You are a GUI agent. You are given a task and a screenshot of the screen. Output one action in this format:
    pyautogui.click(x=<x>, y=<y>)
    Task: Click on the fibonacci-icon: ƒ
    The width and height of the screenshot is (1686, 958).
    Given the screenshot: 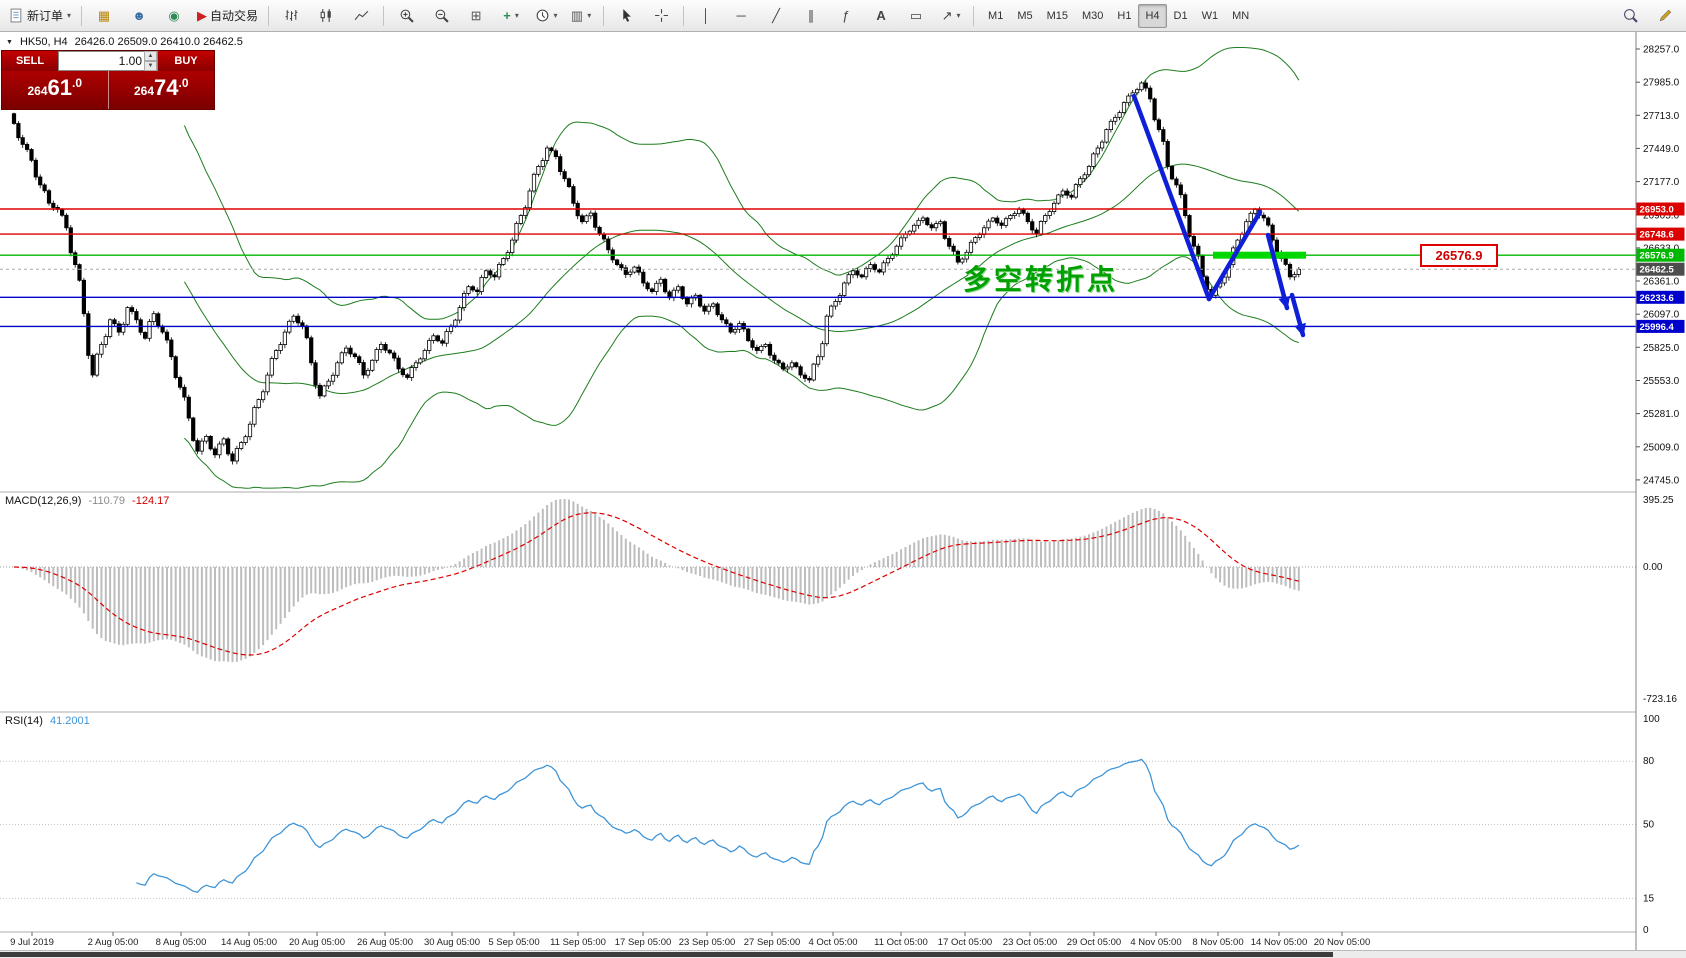 What is the action you would take?
    pyautogui.click(x=846, y=15)
    